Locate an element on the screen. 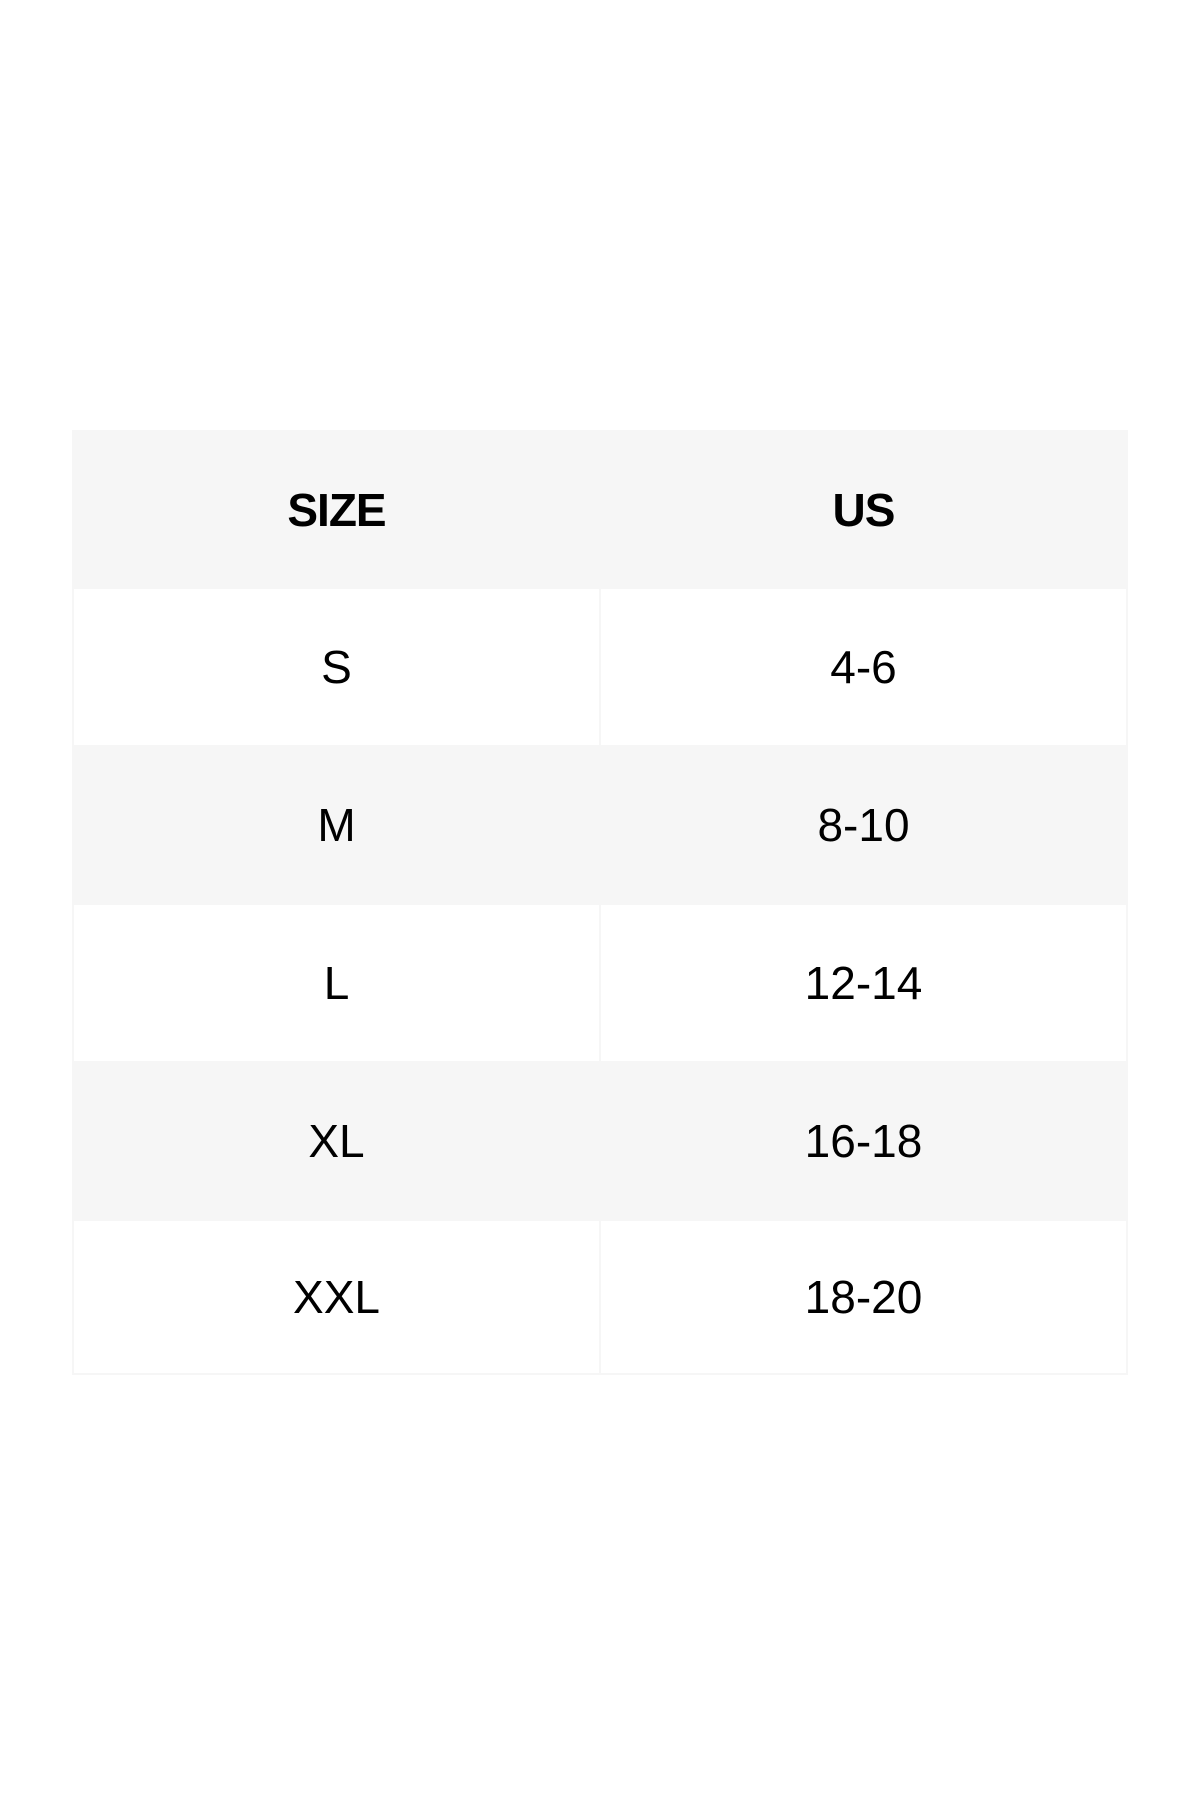 Image resolution: width=1201 pixels, height=1800 pixels. table-row: L 12-14 is located at coordinates (600, 983).